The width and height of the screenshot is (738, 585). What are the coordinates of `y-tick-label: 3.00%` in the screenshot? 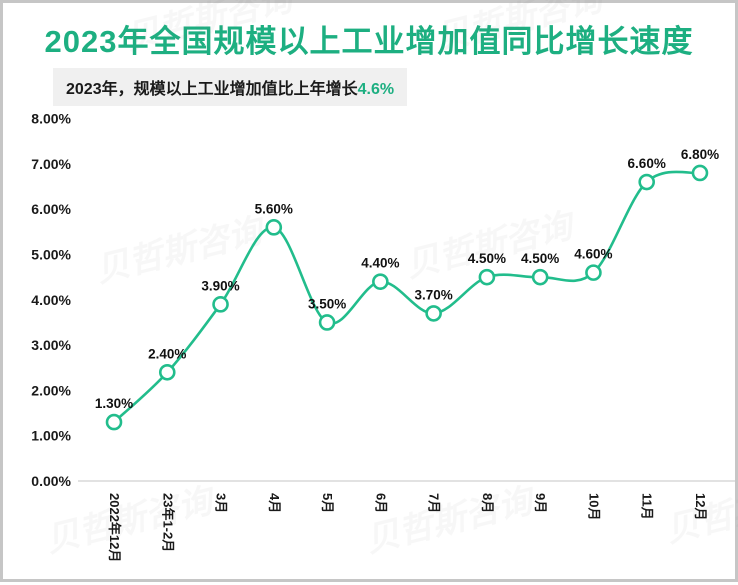 It's located at (51, 345).